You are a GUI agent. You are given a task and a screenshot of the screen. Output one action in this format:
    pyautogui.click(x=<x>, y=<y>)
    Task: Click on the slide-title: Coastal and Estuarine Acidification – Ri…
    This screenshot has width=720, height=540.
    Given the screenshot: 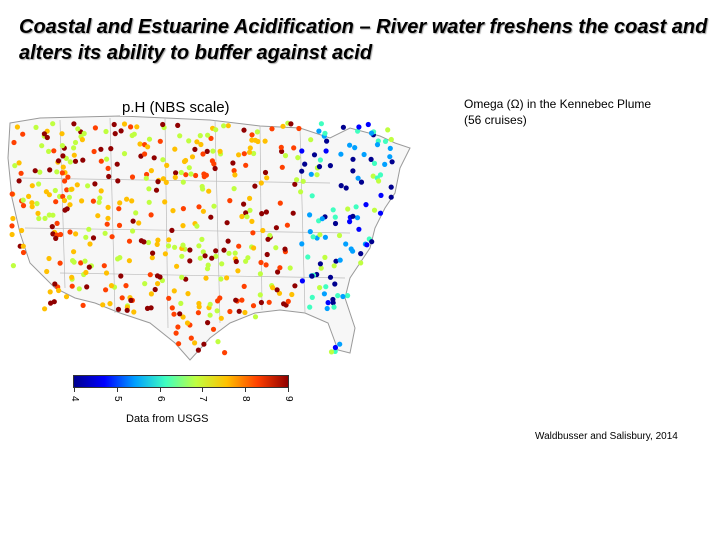 What is the action you would take?
    pyautogui.click(x=363, y=40)
    